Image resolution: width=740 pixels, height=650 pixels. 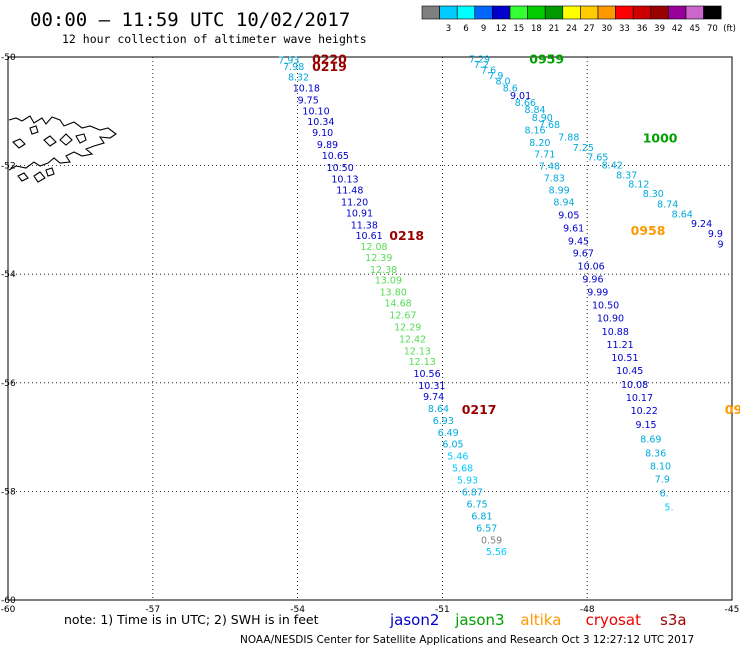 I want to click on wave-height-value: 7.6, so click(x=488, y=71).